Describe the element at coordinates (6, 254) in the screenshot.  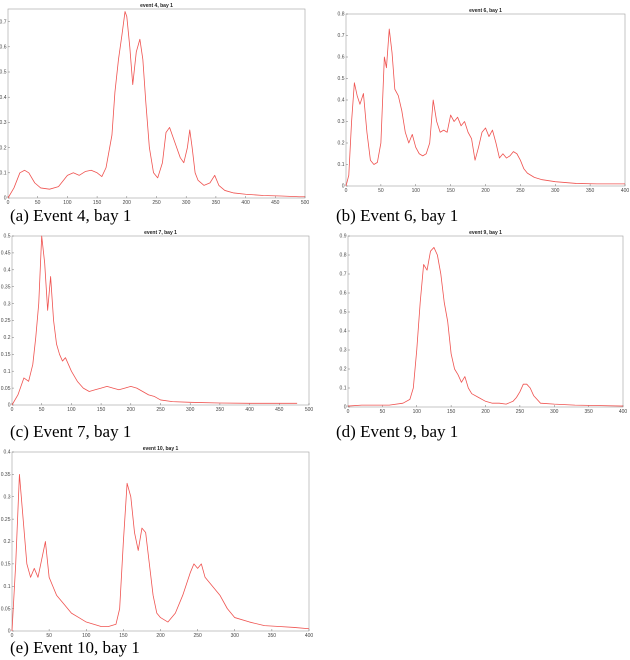
I see `y-tick-label: 0.45` at that location.